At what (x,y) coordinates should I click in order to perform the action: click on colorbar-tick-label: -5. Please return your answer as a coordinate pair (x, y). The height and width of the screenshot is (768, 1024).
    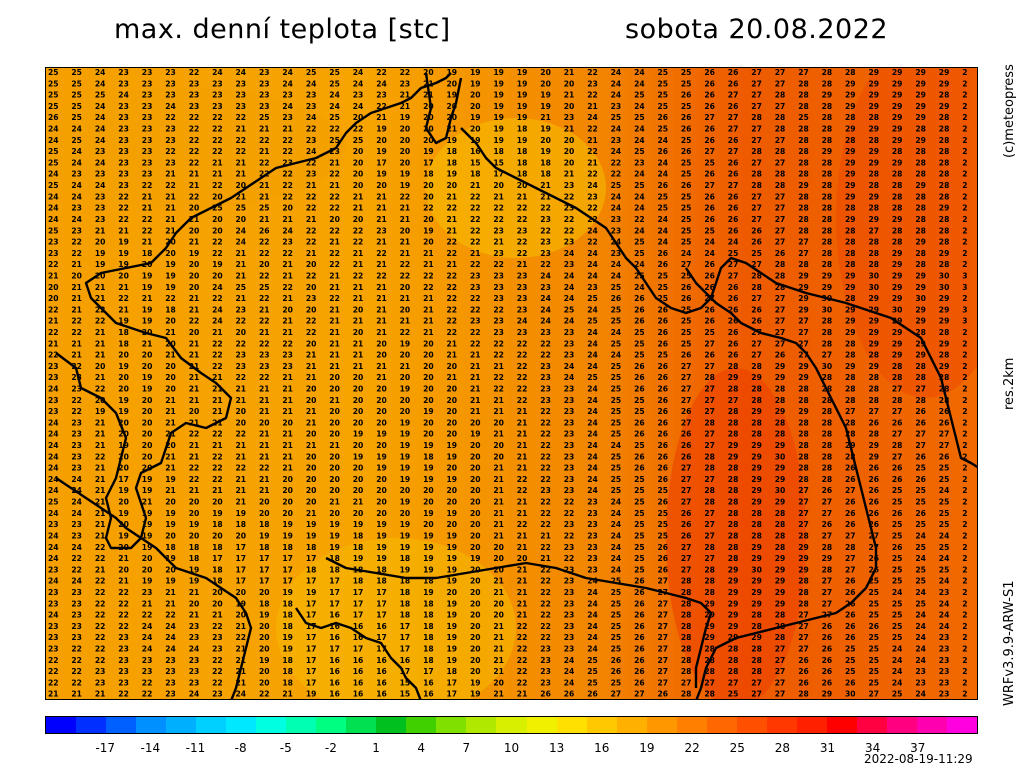
    Looking at the image, I should click on (285, 748).